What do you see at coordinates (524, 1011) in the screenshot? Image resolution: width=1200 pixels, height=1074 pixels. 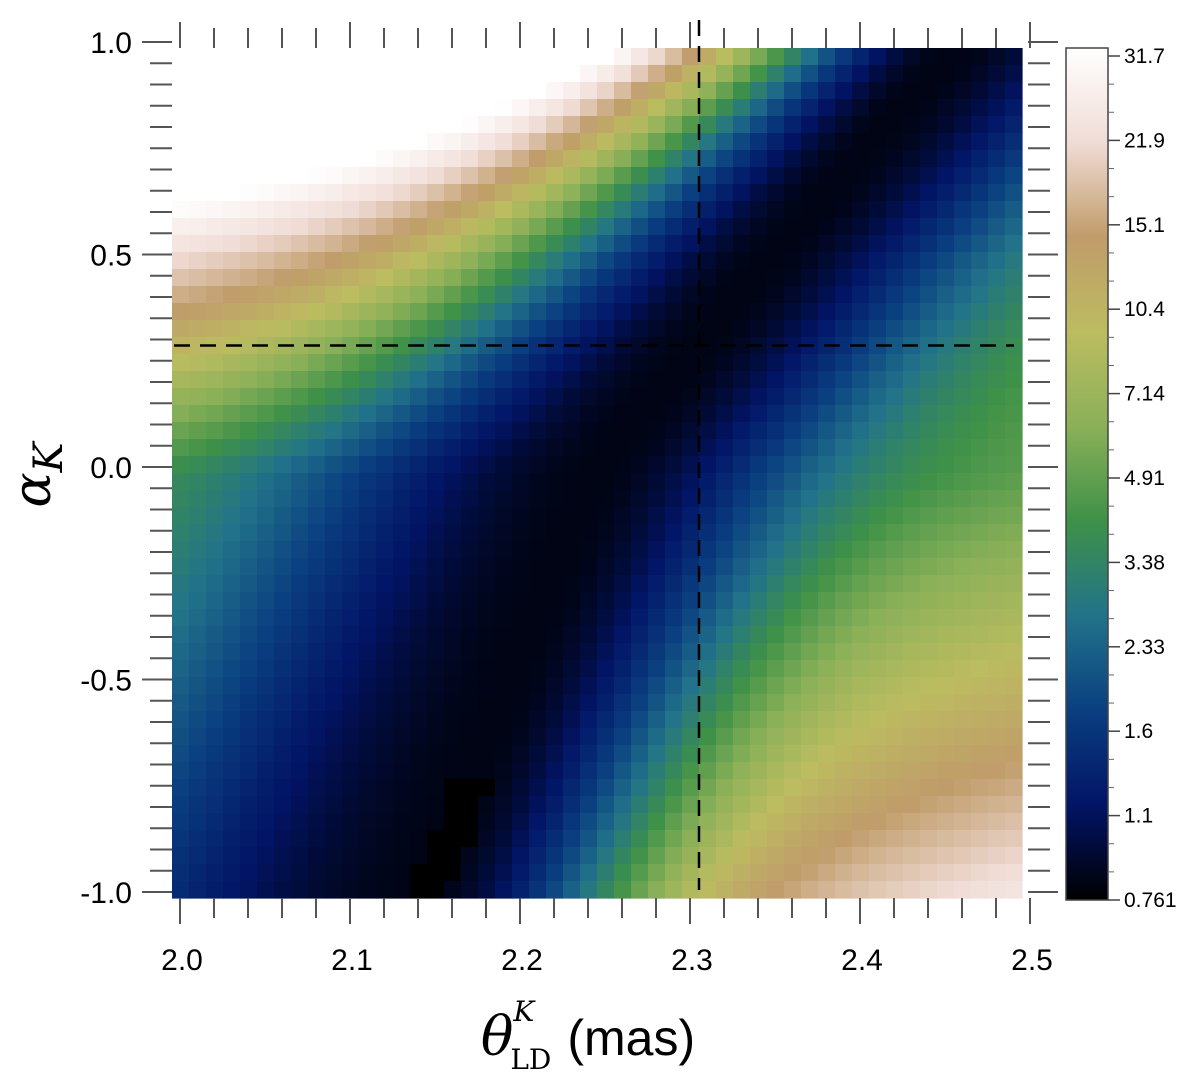 I see `x-axis-superscript: K` at bounding box center [524, 1011].